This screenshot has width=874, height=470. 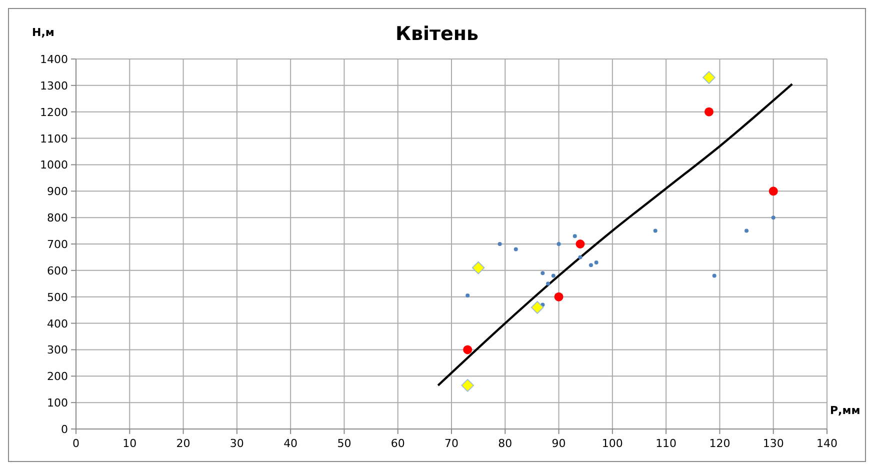 What do you see at coordinates (57, 271) in the screenshot?
I see `y-tick-label: 600` at bounding box center [57, 271].